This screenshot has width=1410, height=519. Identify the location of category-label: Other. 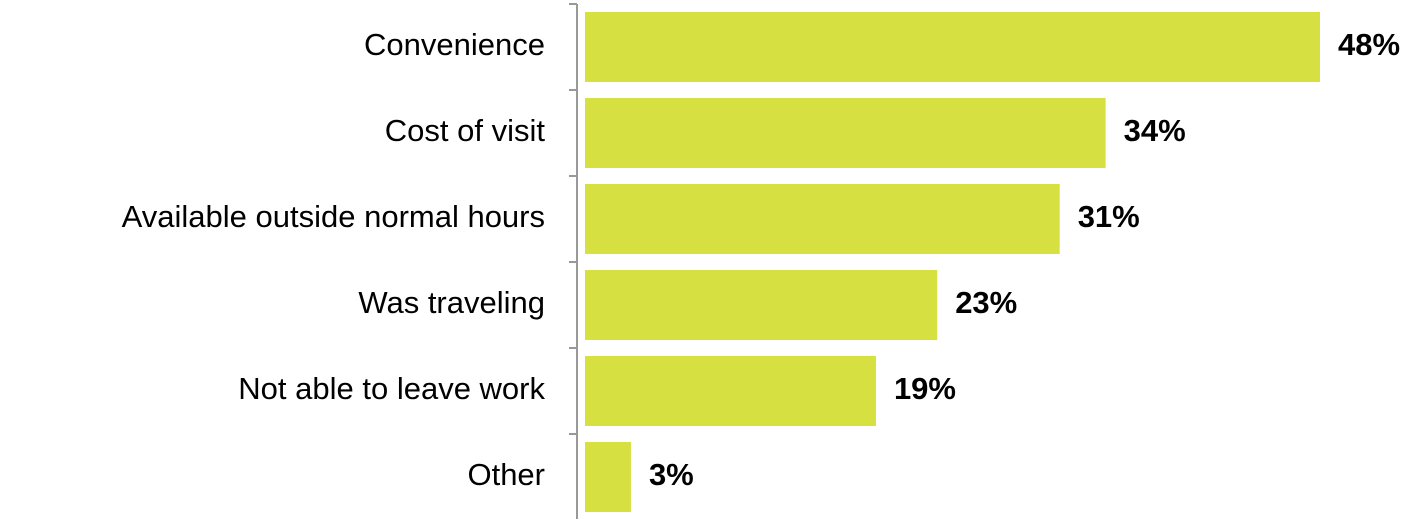
(506, 474).